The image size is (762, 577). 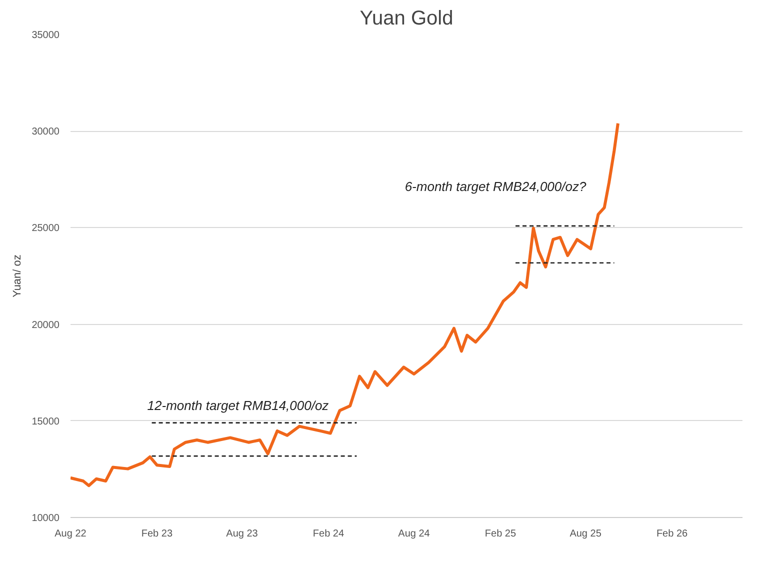 What do you see at coordinates (46, 325) in the screenshot?
I see `y-tick-label: 20000` at bounding box center [46, 325].